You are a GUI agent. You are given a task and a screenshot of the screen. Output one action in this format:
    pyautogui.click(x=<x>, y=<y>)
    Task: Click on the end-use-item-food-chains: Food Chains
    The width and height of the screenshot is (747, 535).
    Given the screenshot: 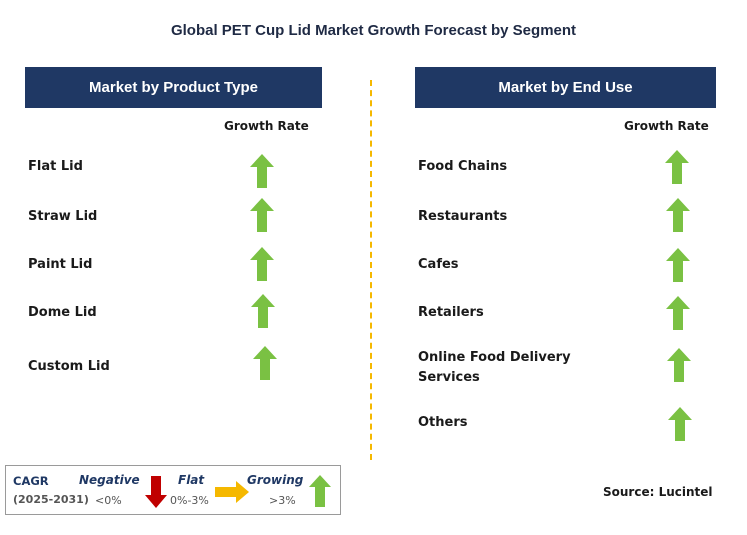 What is the action you would take?
    pyautogui.click(x=463, y=166)
    